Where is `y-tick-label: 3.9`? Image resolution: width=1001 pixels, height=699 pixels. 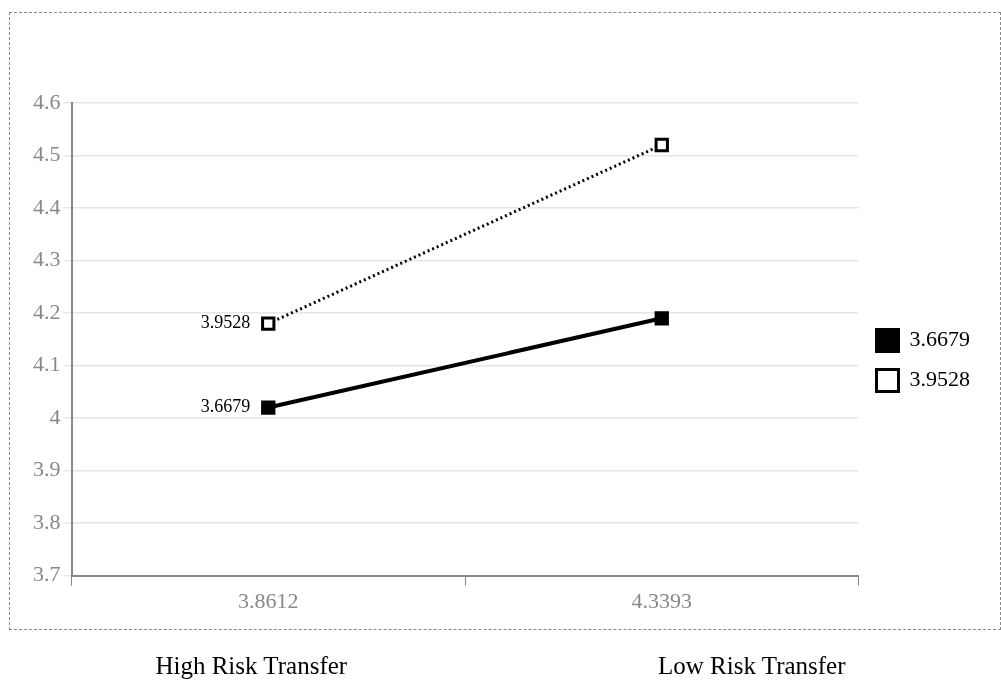
y-tick-label: 3.9 is located at coordinates (47, 469).